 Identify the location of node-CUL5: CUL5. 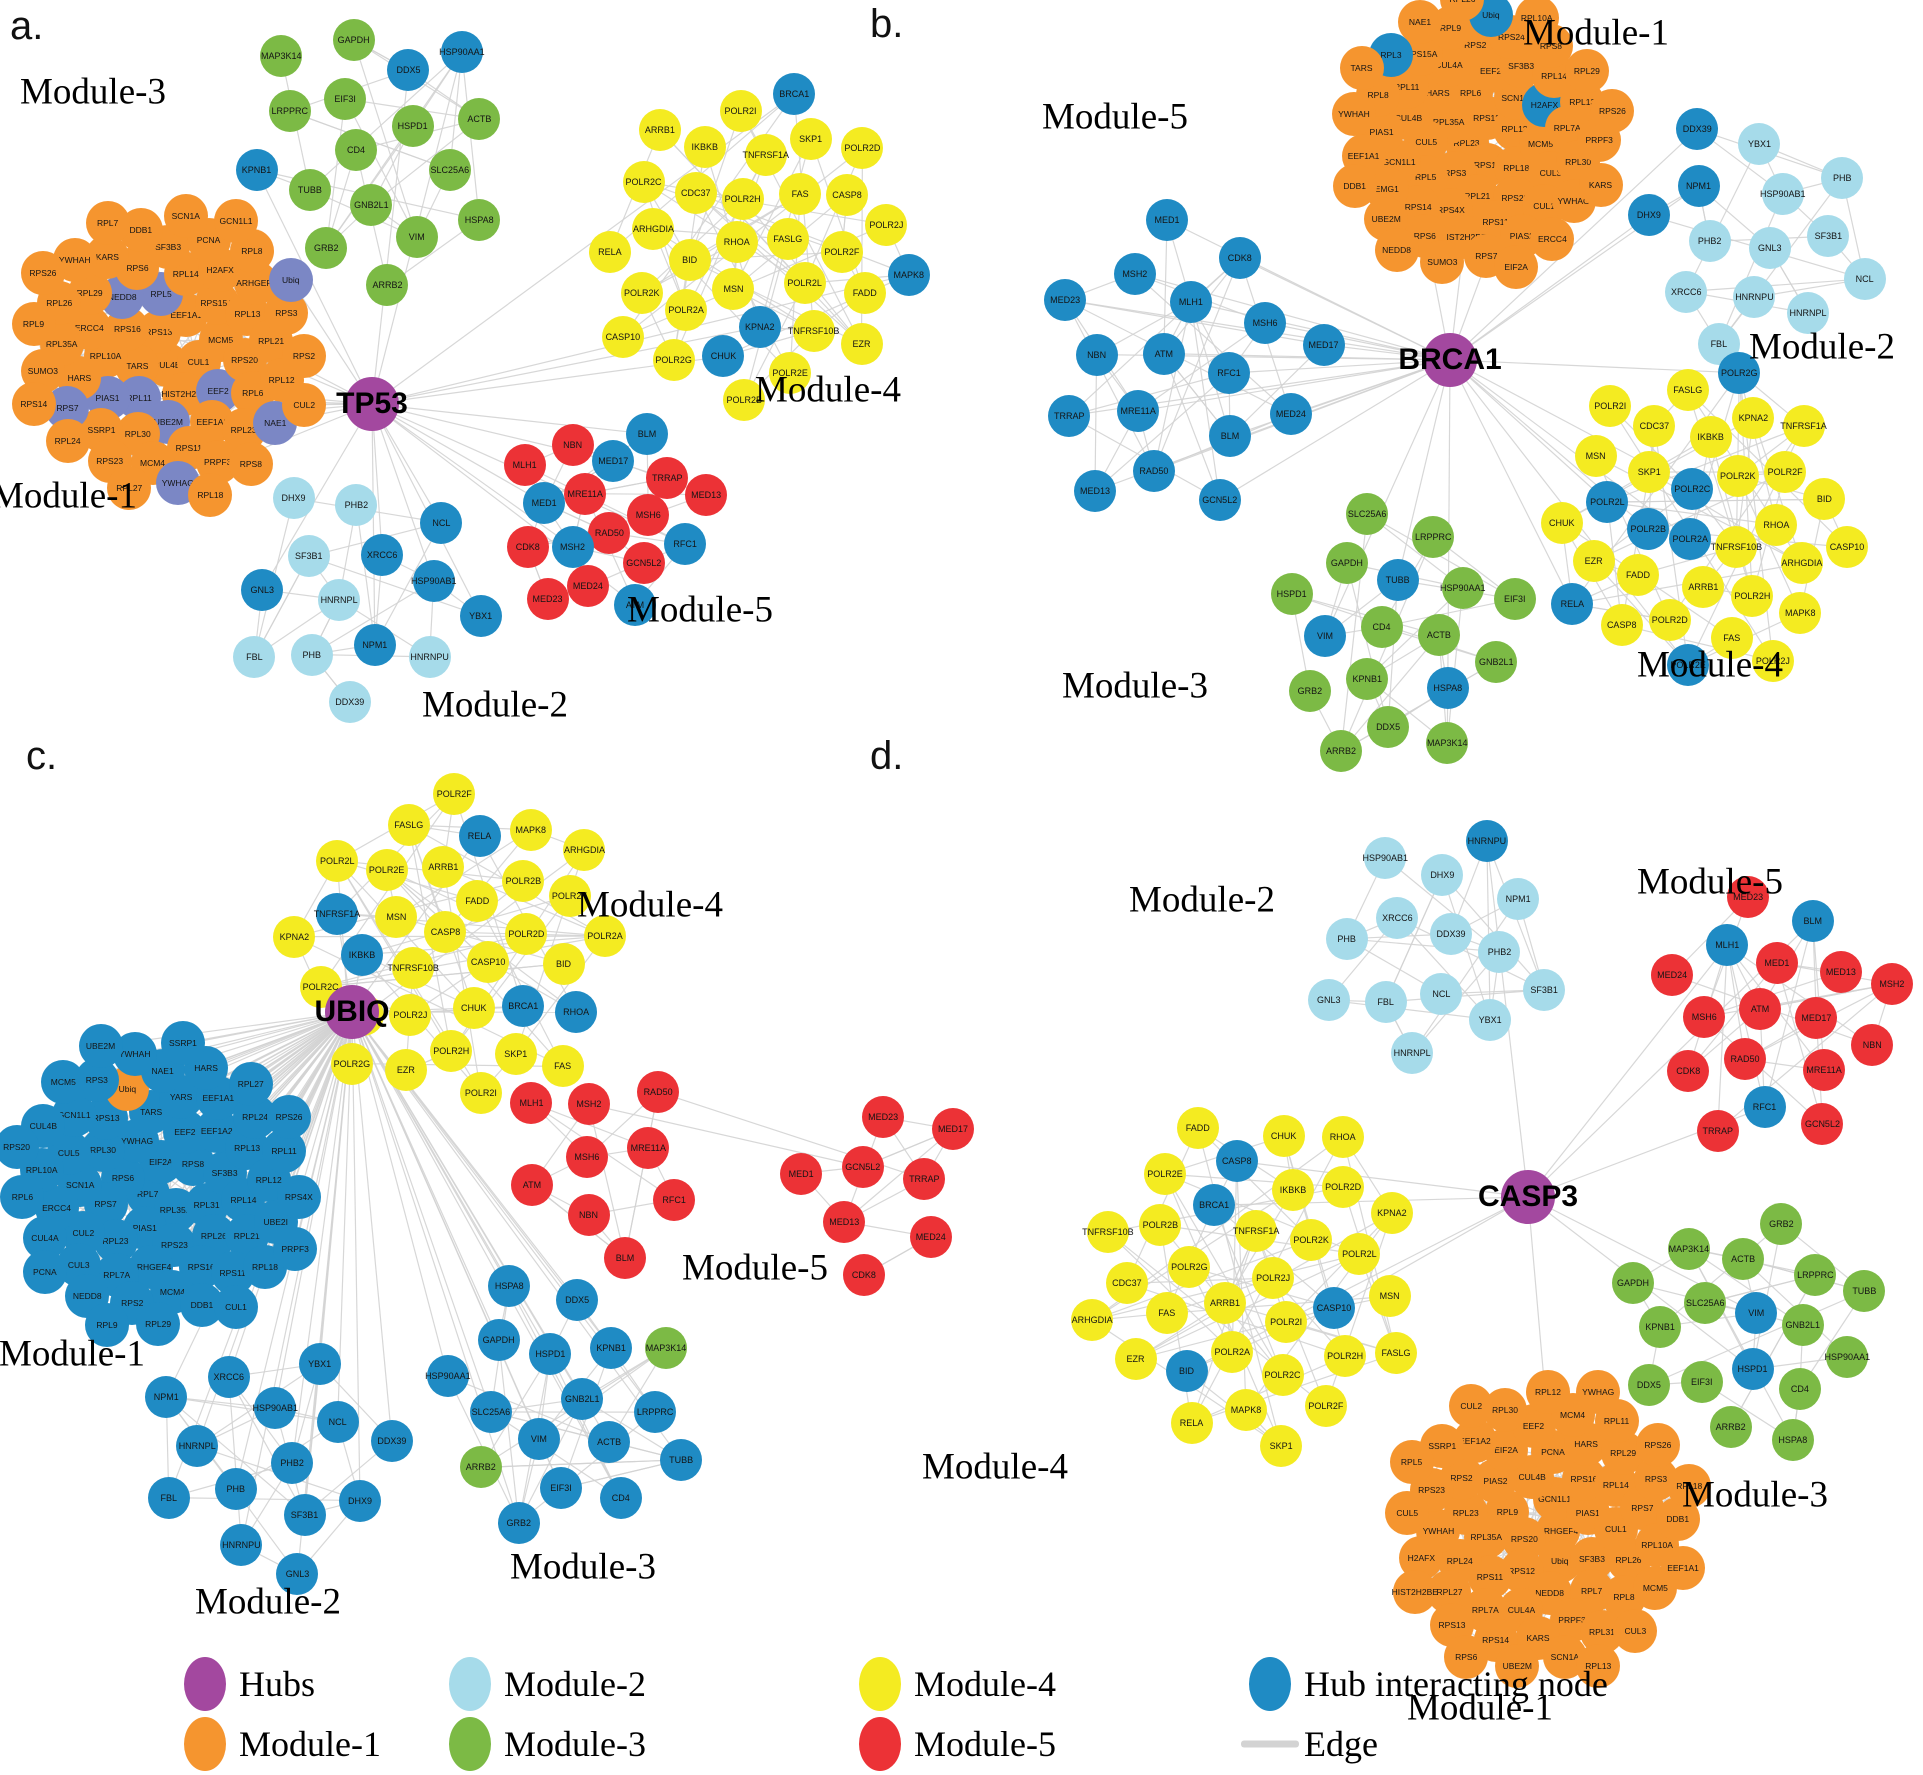
(1407, 1512).